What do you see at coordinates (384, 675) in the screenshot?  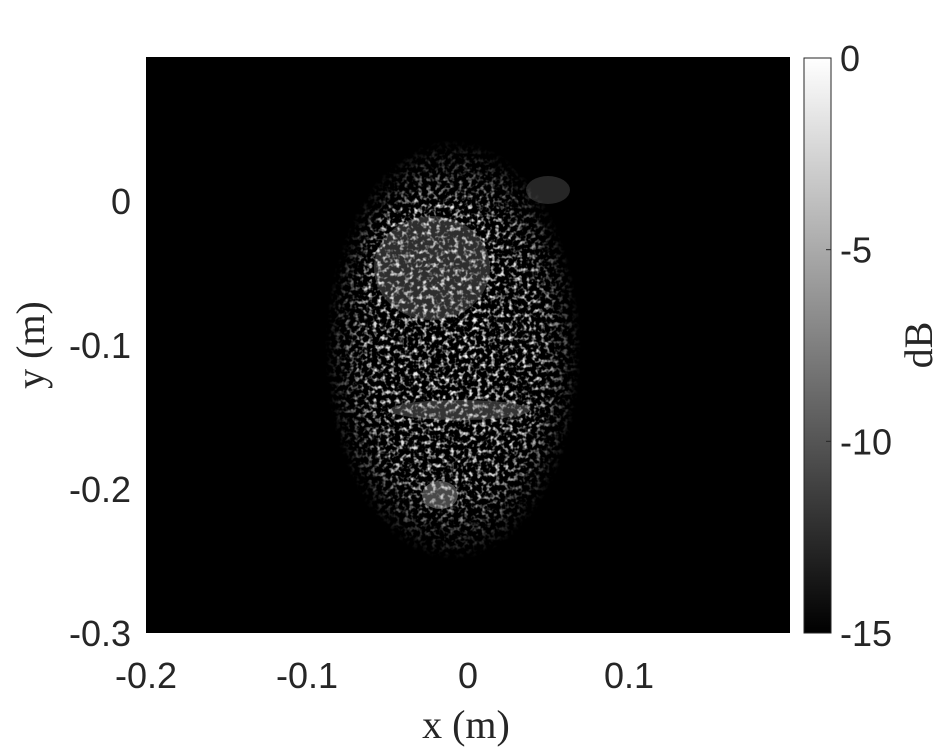 I see `x-axis-ticks: -0.2 -0.1 0 0.1` at bounding box center [384, 675].